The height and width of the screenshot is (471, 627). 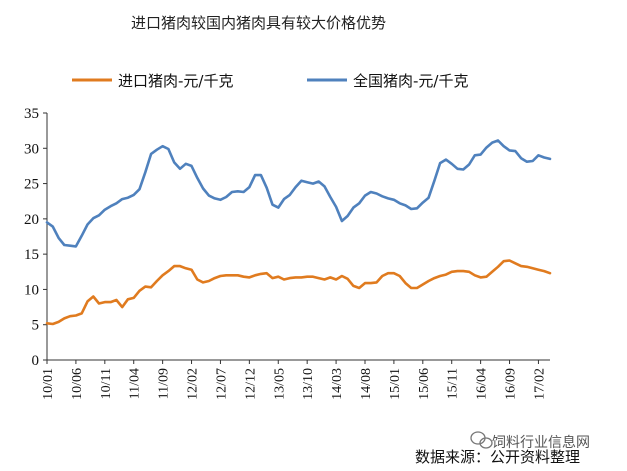 I want to click on y-tick-label: 15, so click(x=31, y=255).